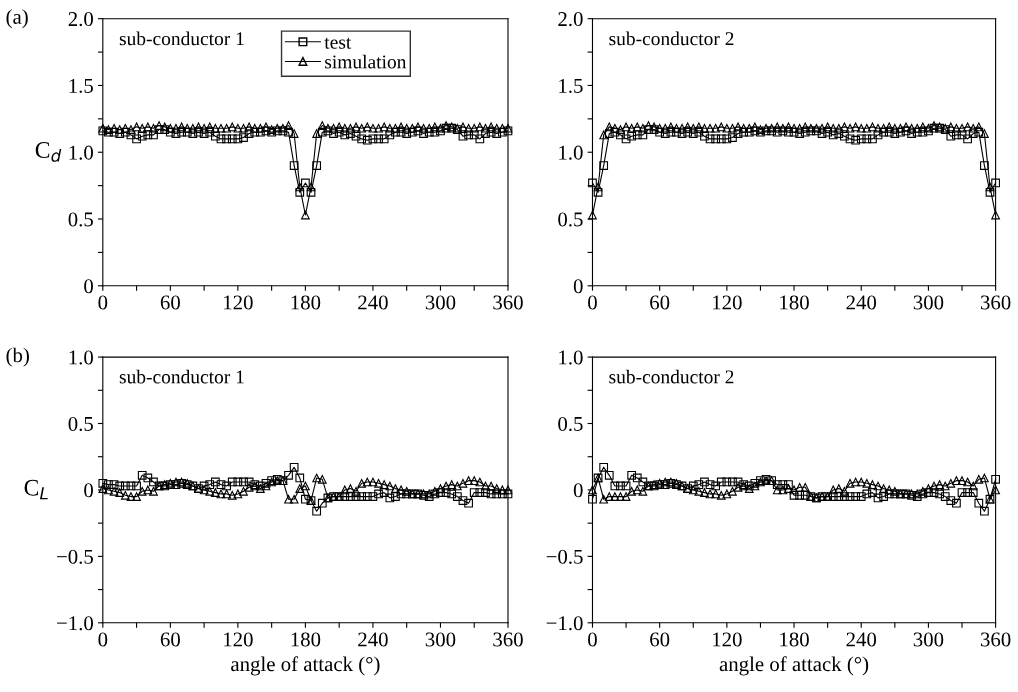  Describe the element at coordinates (17, 357) in the screenshot. I see `text: (b)` at that location.